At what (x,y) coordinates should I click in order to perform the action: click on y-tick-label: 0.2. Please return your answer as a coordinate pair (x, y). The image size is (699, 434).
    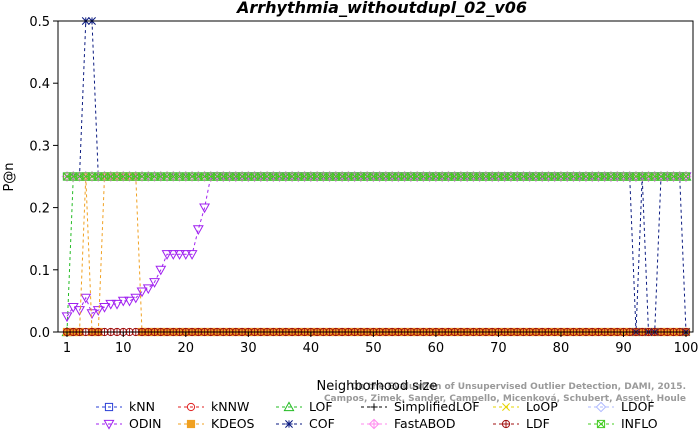
    Looking at the image, I should click on (39, 209).